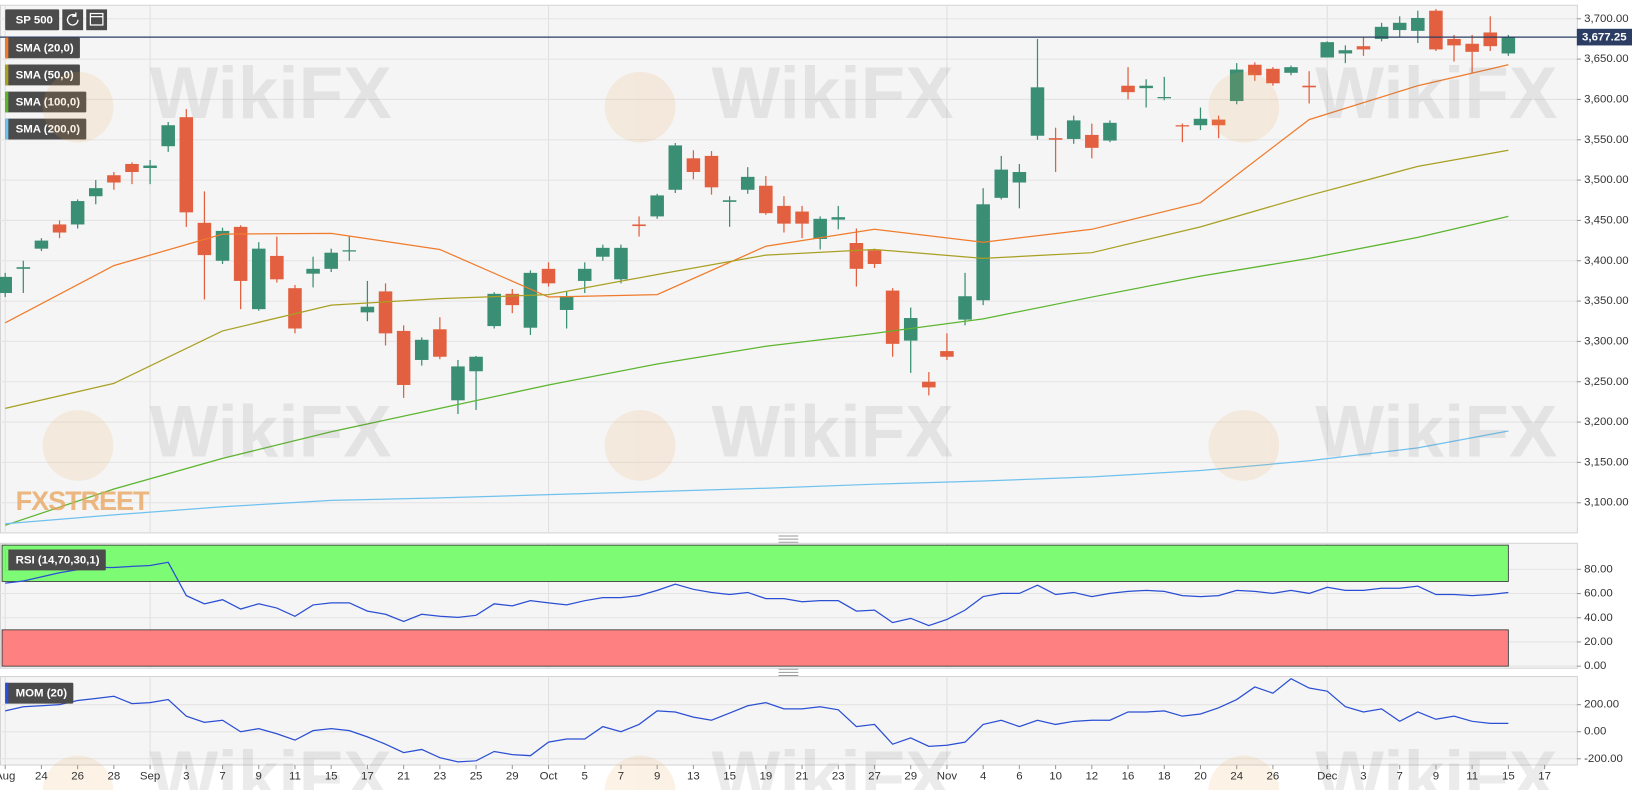 Image resolution: width=1632 pixels, height=790 pixels. Describe the element at coordinates (1544, 776) in the screenshot. I see `x-tick-label: 17` at that location.